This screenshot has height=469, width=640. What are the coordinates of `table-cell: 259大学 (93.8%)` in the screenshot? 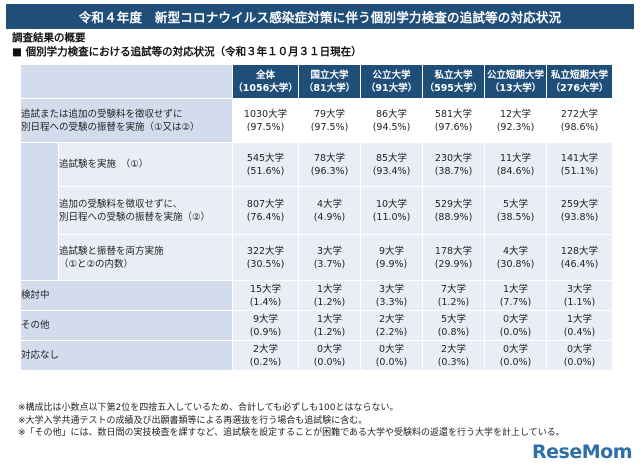 It's located at (579, 210).